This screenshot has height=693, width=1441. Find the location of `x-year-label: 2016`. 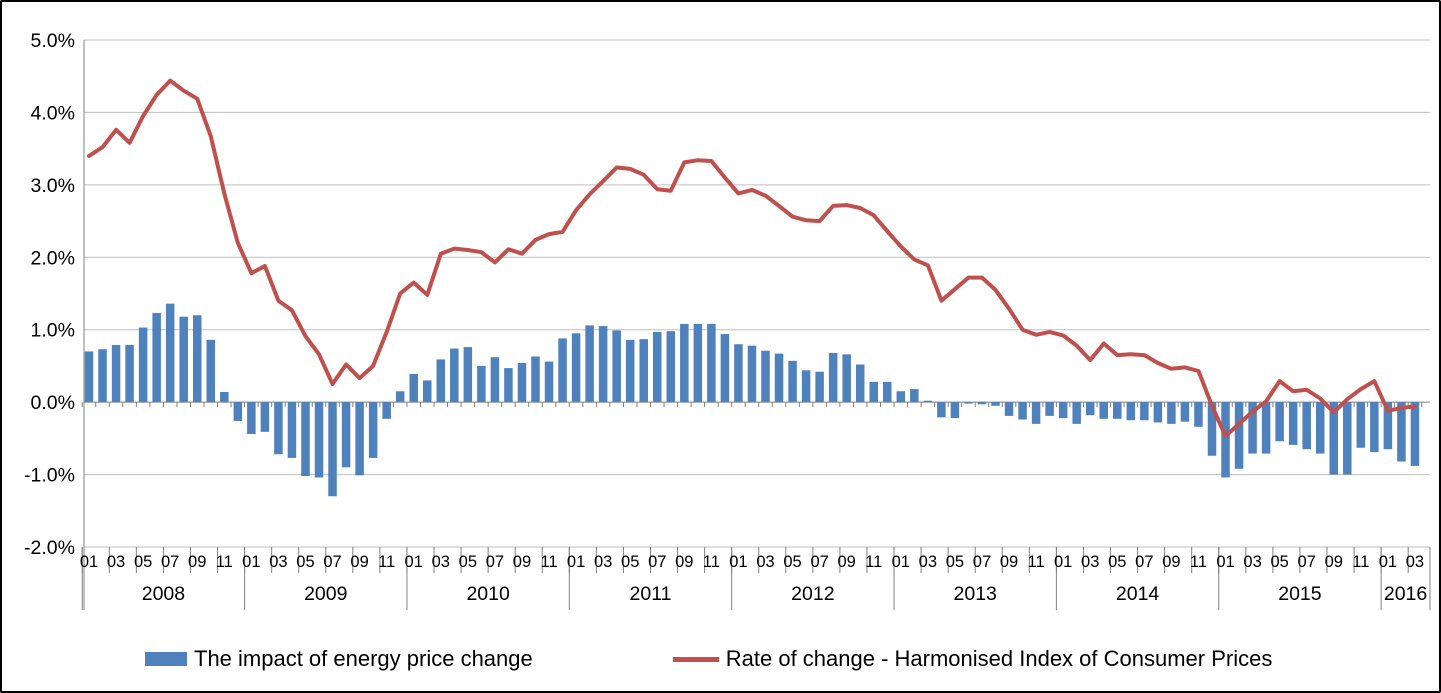

x-year-label: 2016 is located at coordinates (1405, 594).